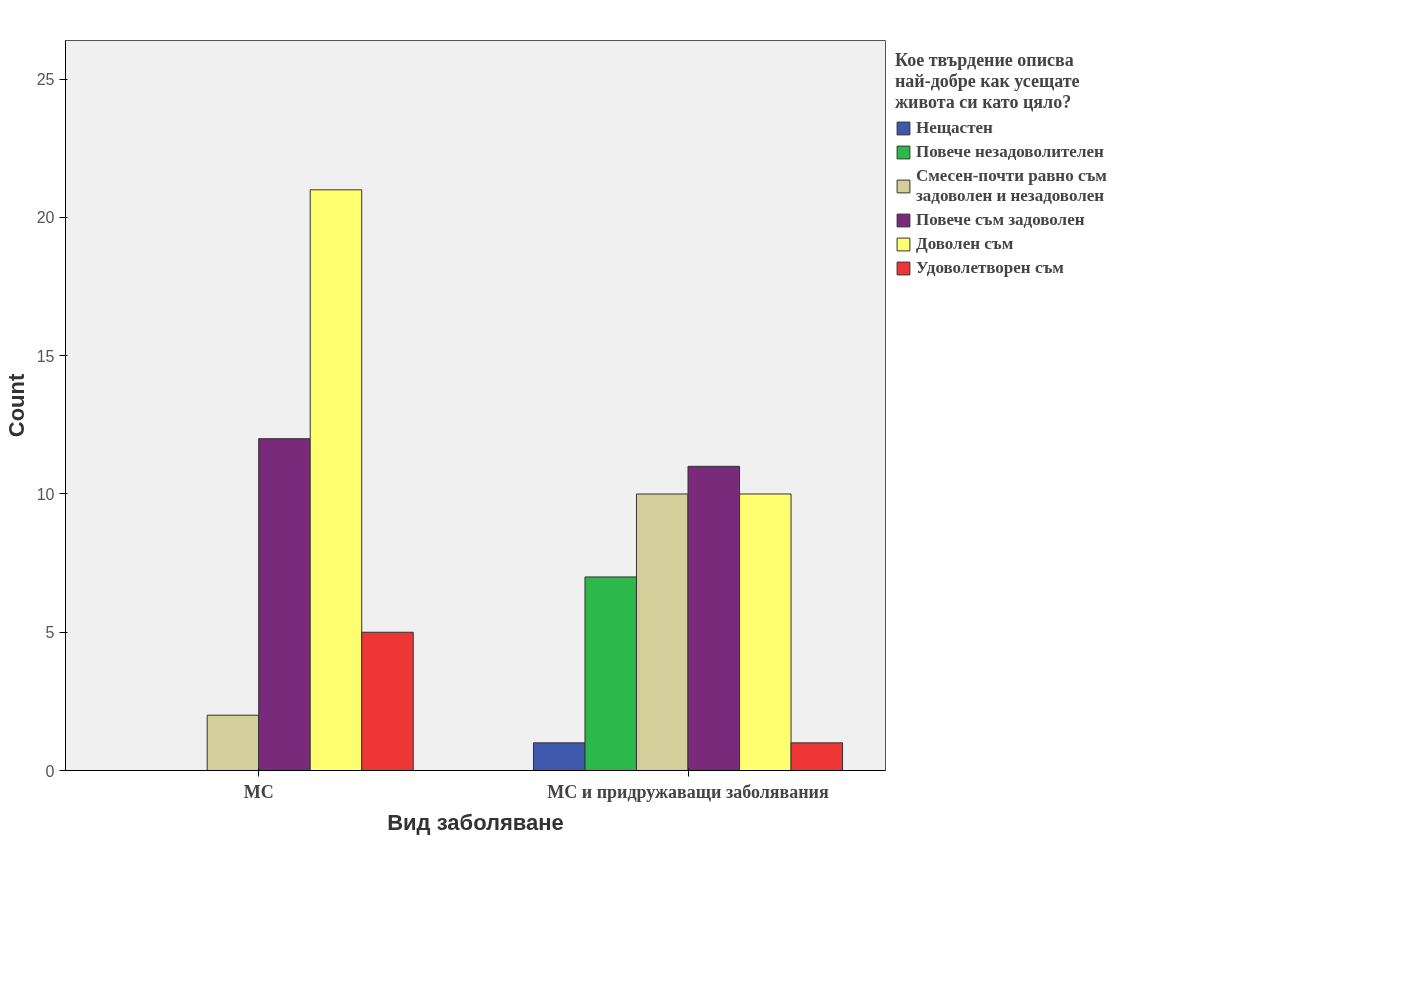  What do you see at coordinates (990, 268) in the screenshot?
I see `legend-label: Удоволетворен съм` at bounding box center [990, 268].